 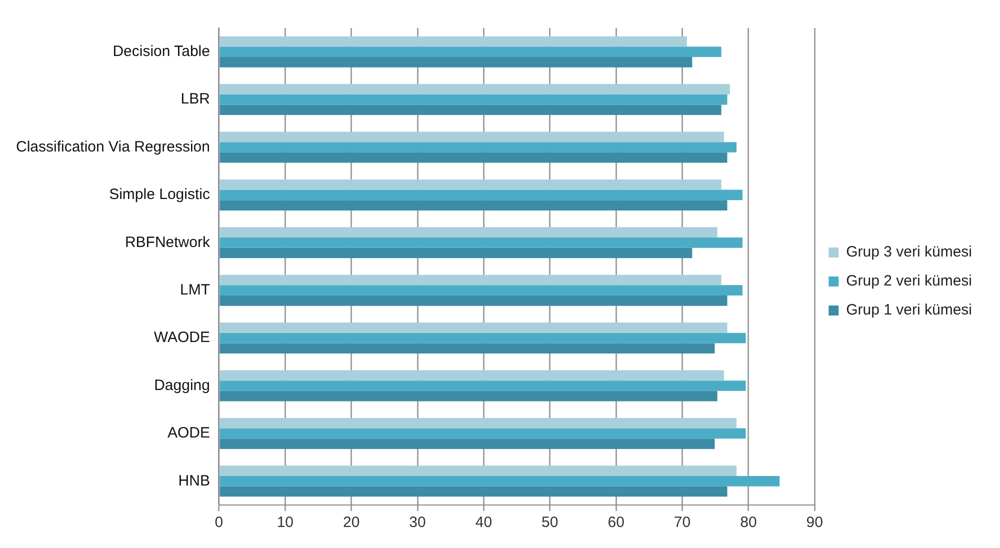 I want to click on legend-label: Grup 1 veri kümesi, so click(x=909, y=310).